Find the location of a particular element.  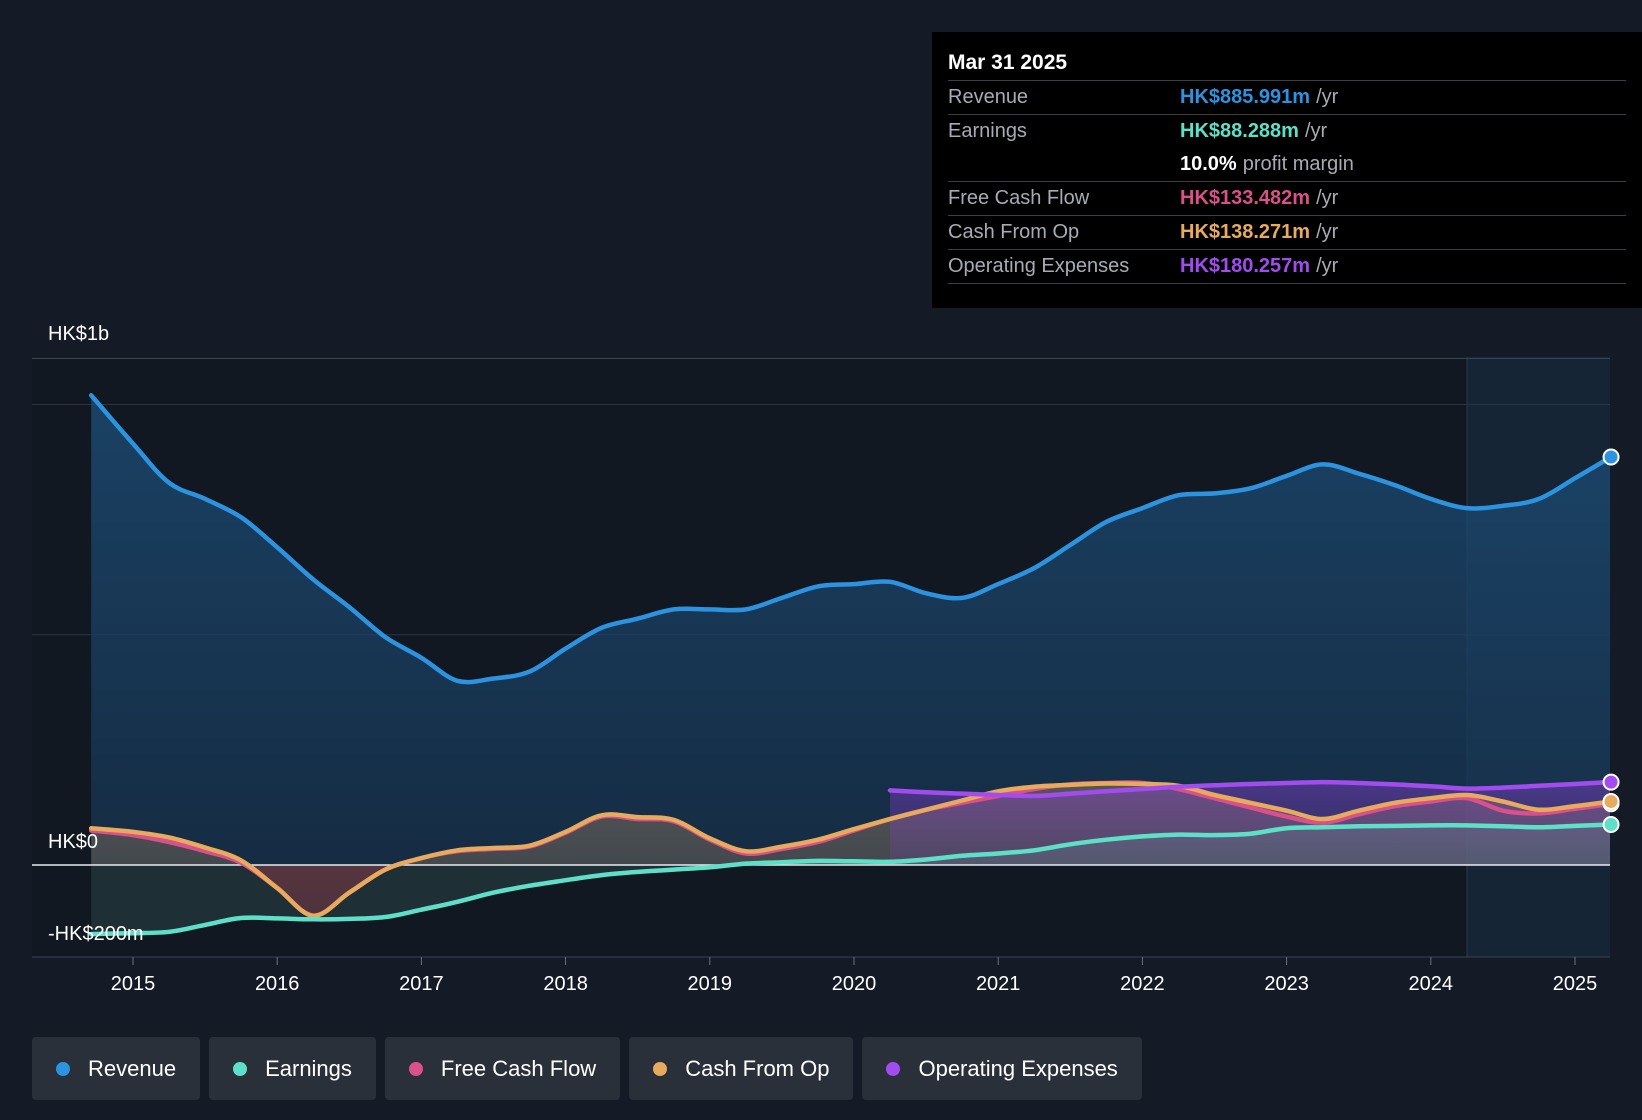

x-tick-label: 2023 is located at coordinates (1286, 984).